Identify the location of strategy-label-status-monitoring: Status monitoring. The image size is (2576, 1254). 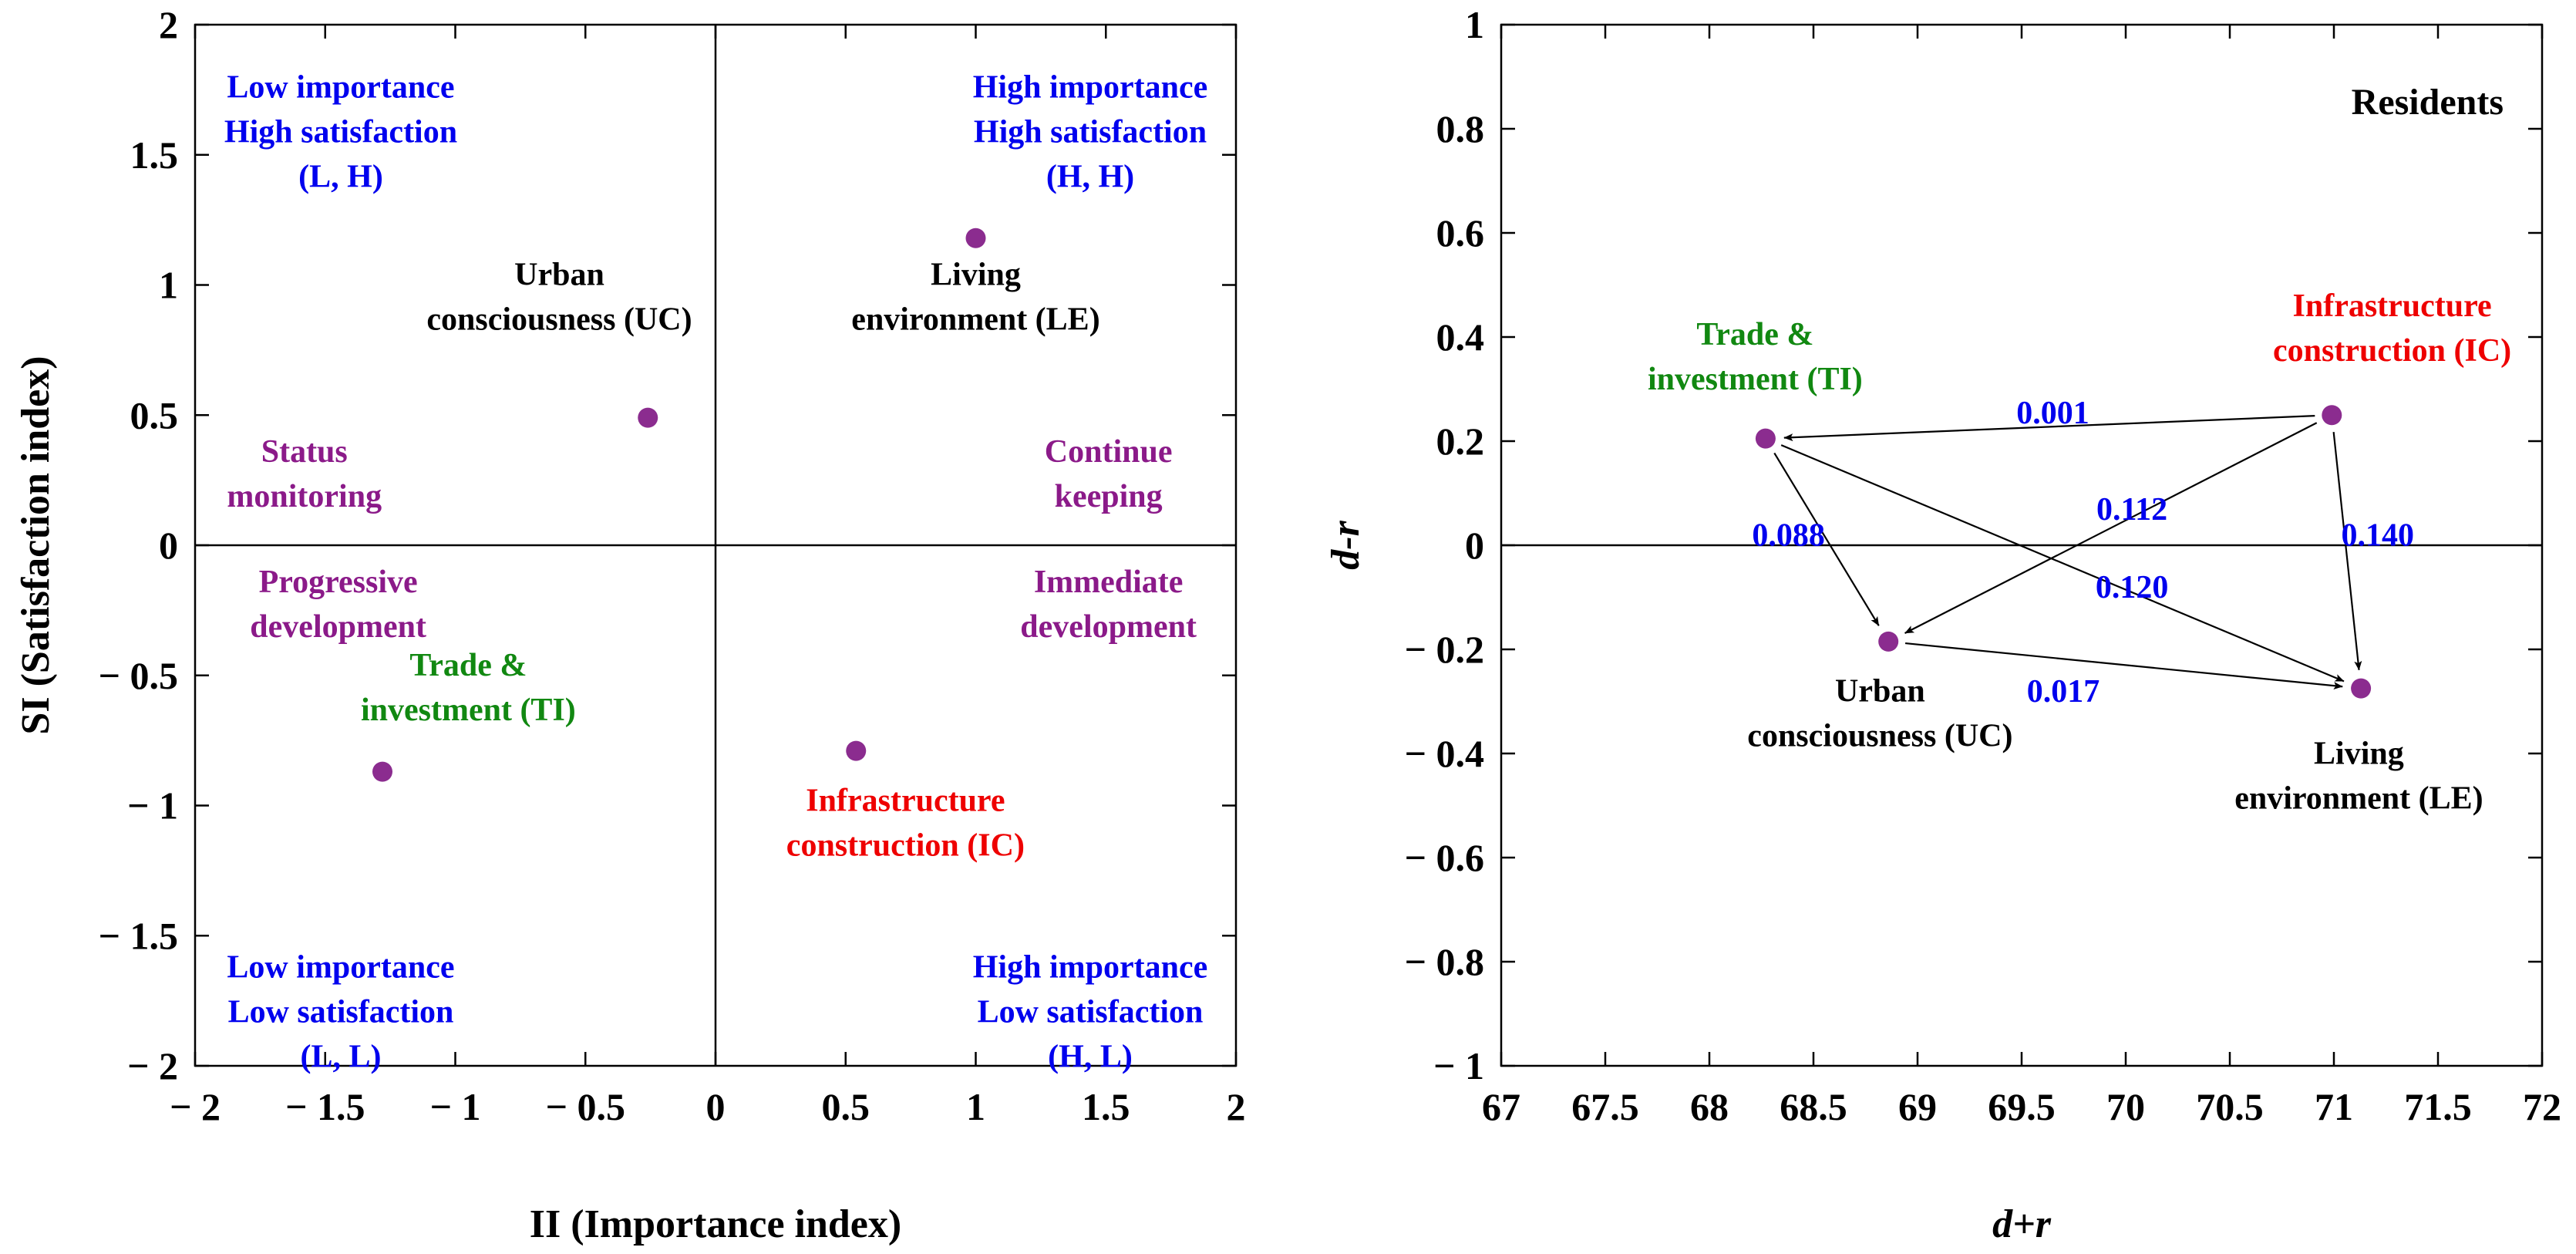
(305, 474).